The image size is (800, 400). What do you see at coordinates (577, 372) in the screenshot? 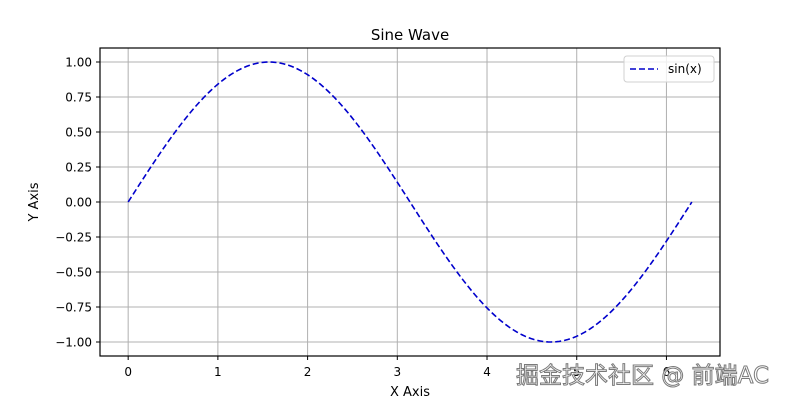
I see `x-tick-label: 5` at bounding box center [577, 372].